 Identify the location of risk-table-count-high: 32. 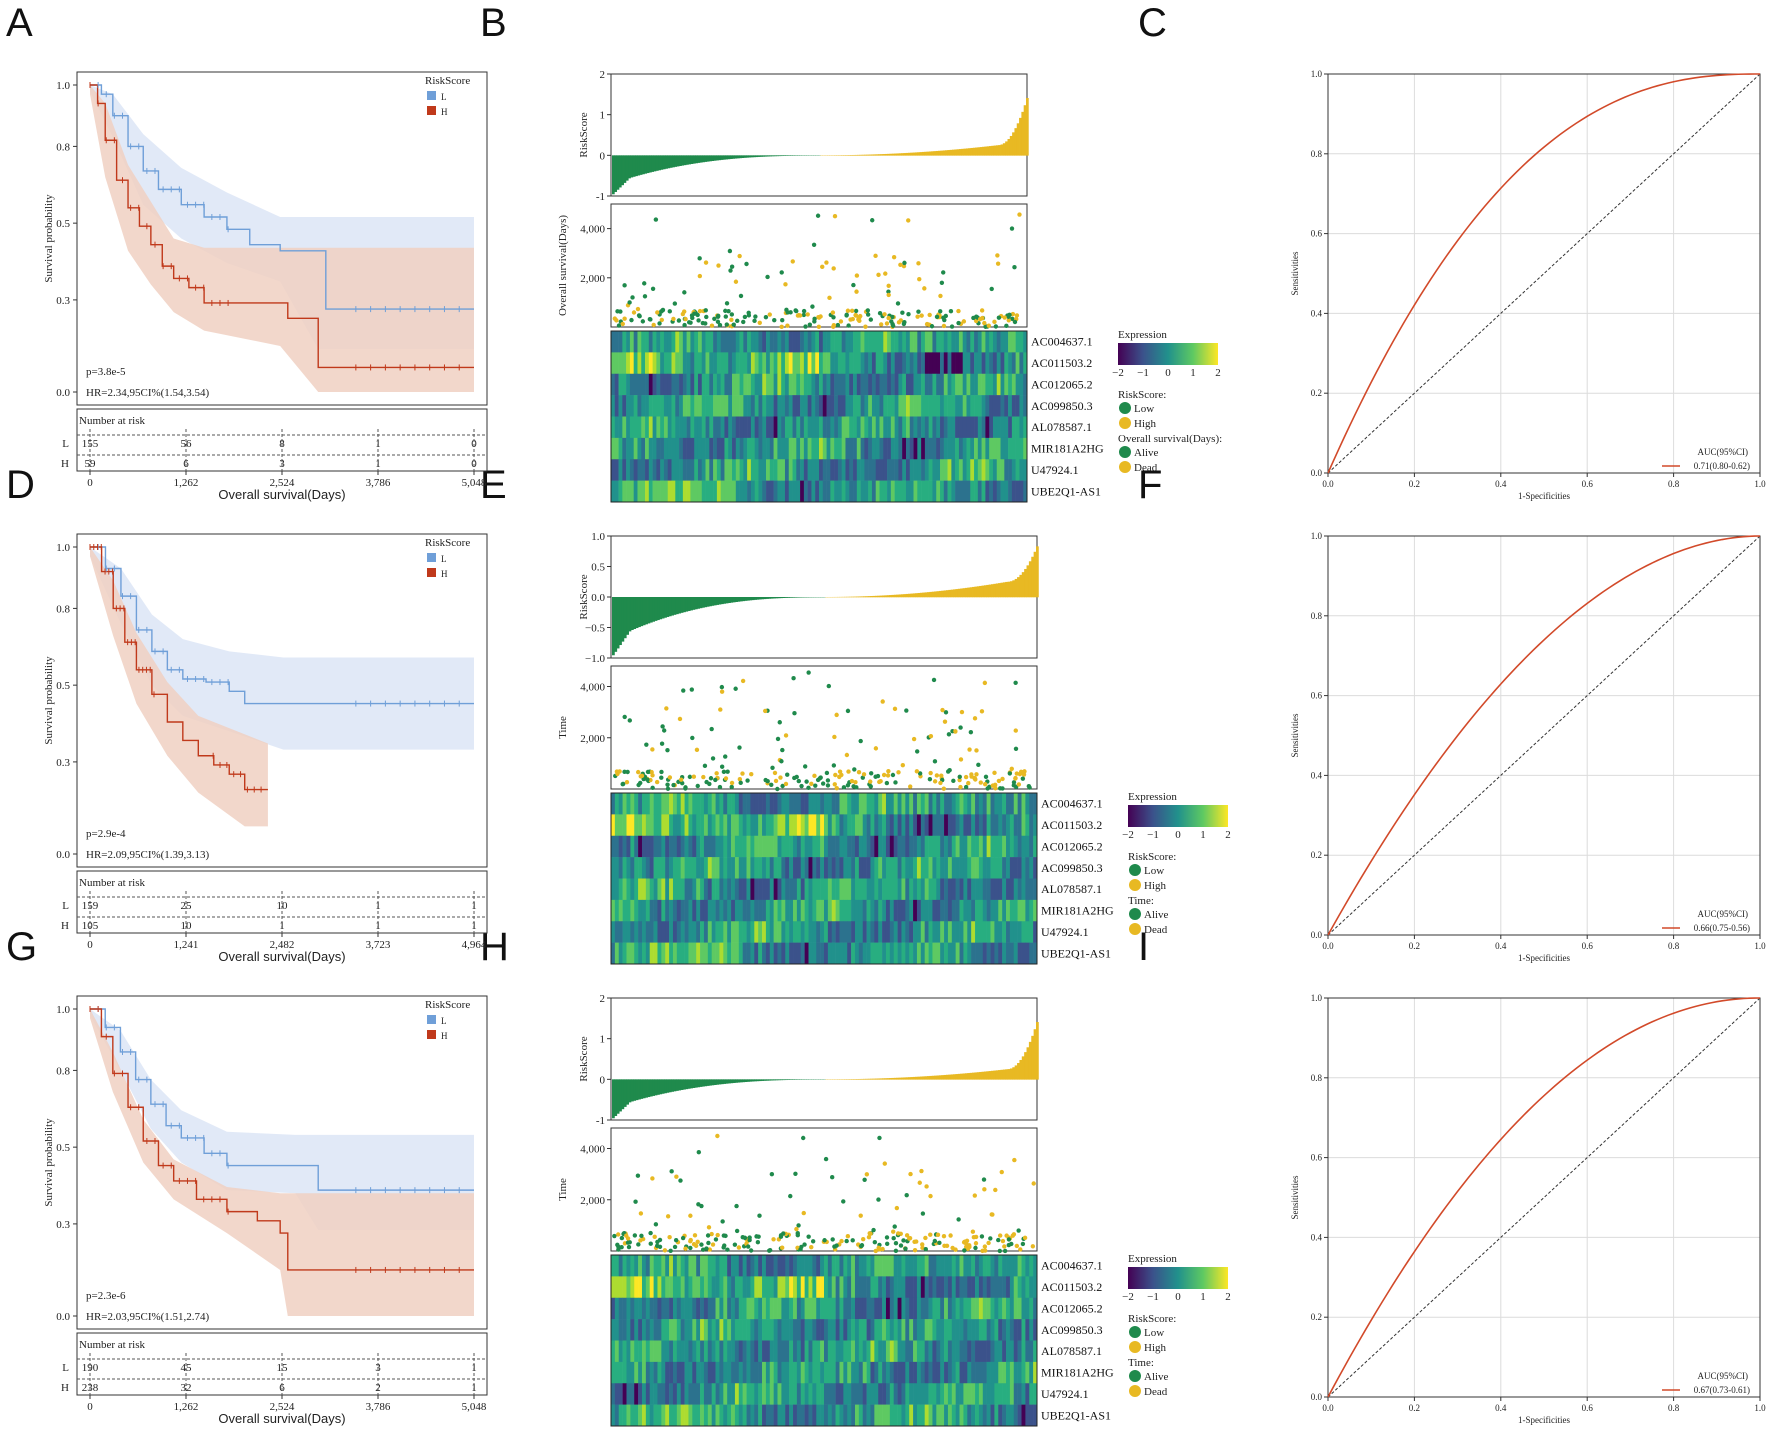
(186, 1388).